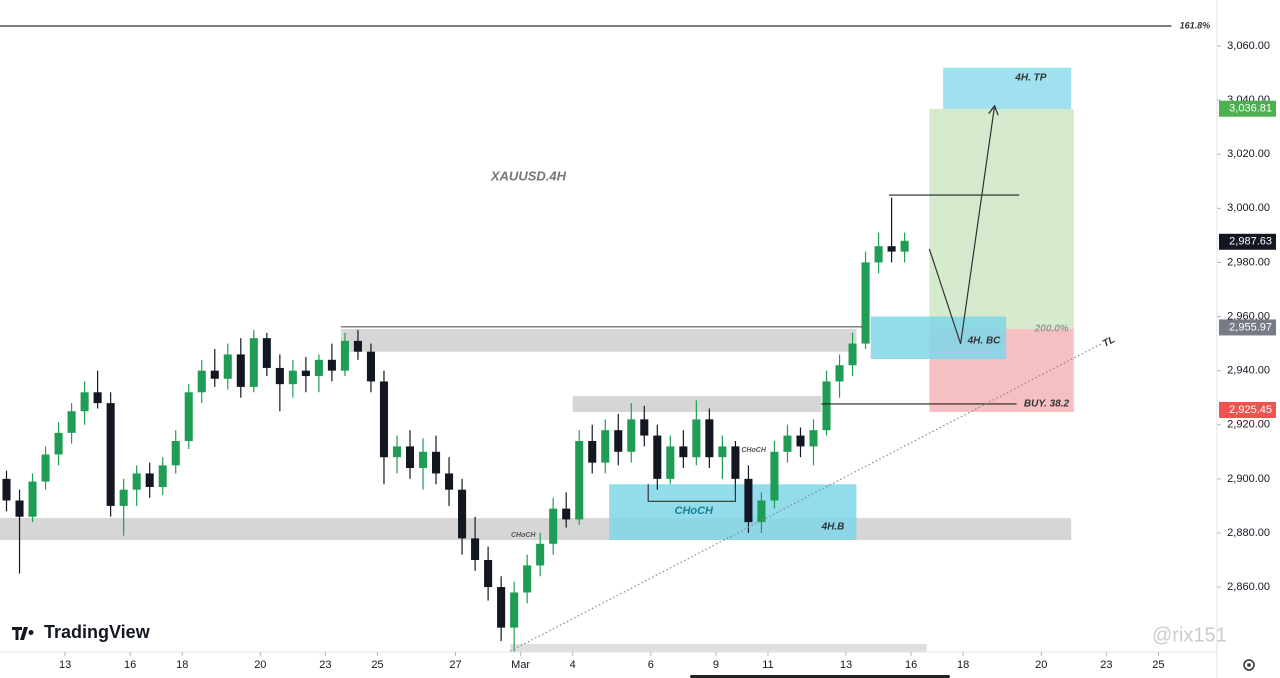 This screenshot has width=1280, height=678. Describe the element at coordinates (1189, 635) in the screenshot. I see `watermark: @rix151` at that location.